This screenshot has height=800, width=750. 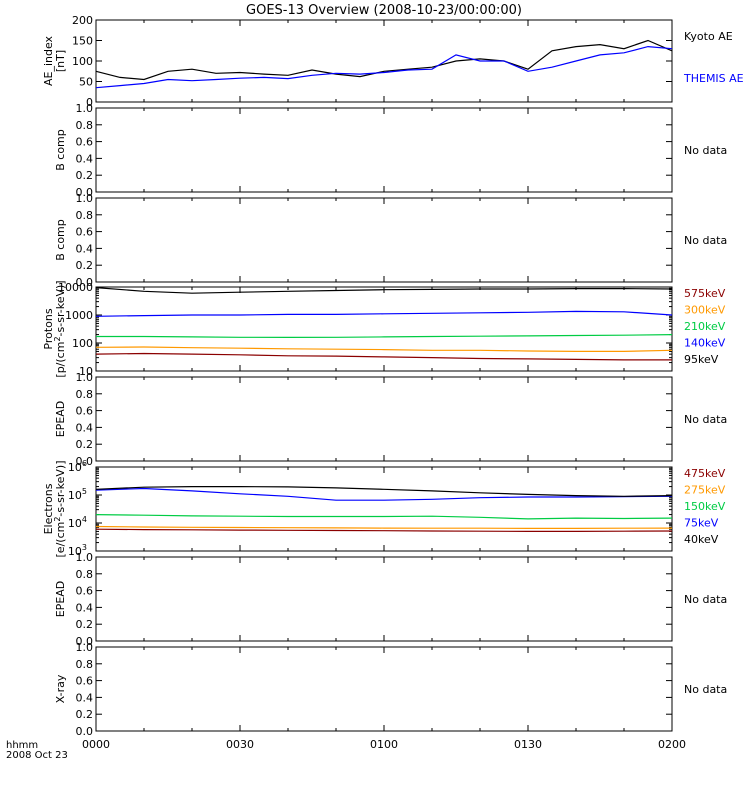 I want to click on y-axis-label: Electrons, so click(x=48, y=508).